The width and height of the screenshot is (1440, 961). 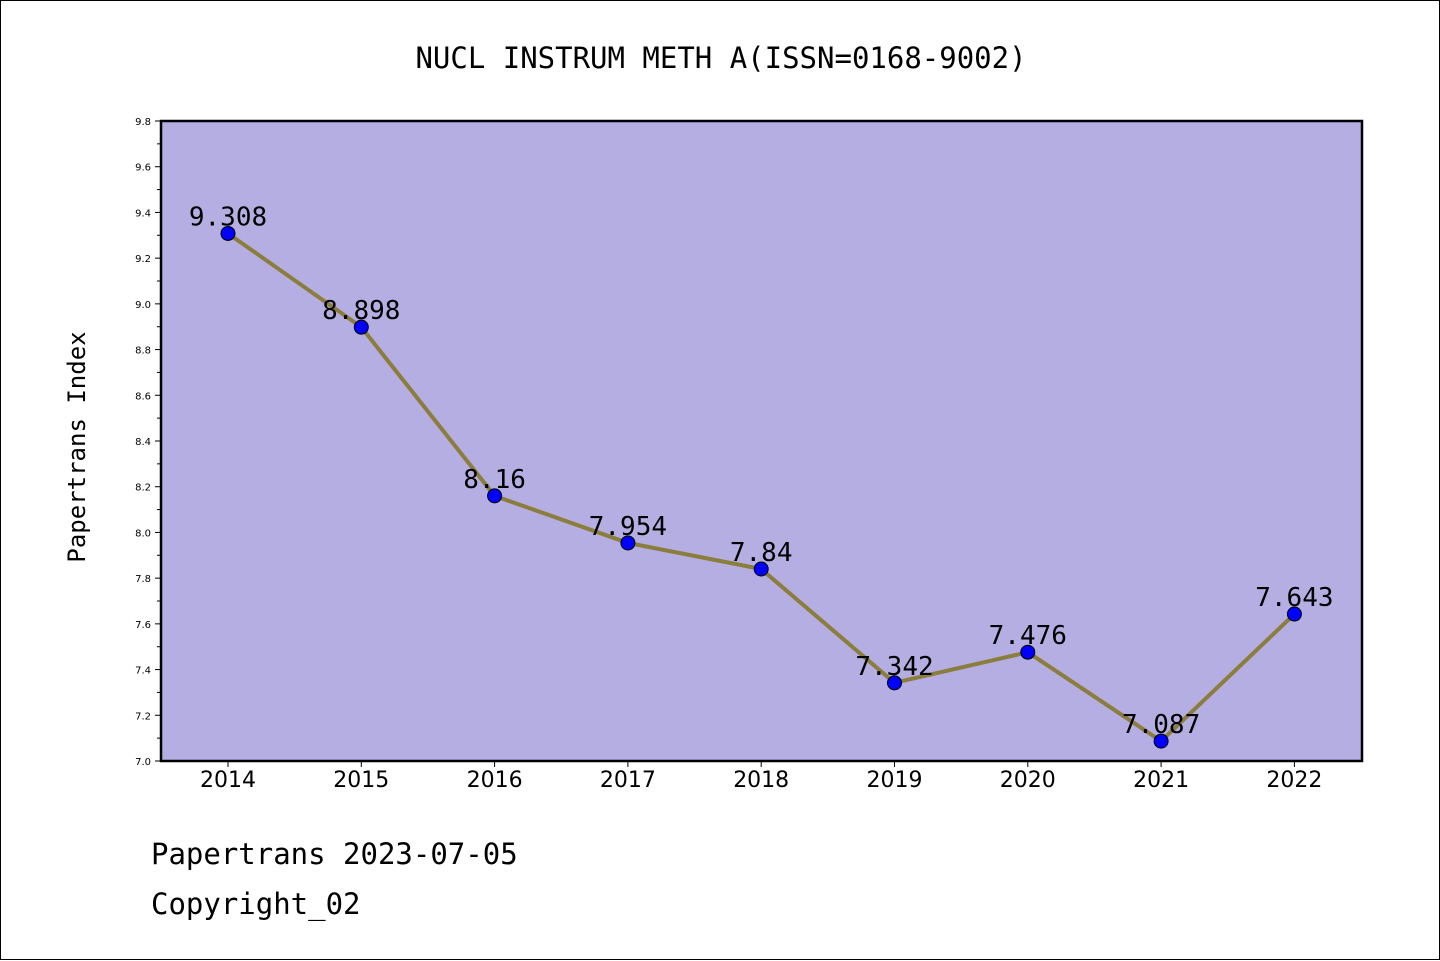 I want to click on y-axis-label: Papertrans Index, so click(x=77, y=446).